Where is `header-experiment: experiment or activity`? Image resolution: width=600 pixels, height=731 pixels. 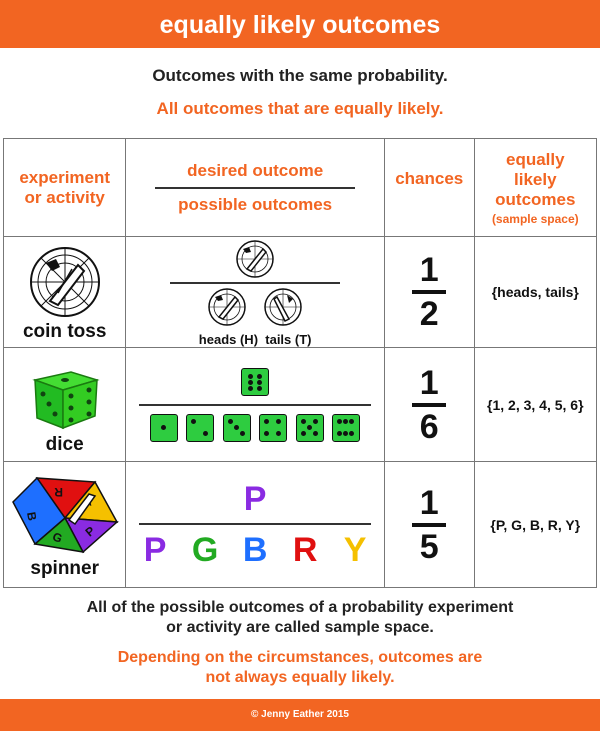
header-experiment: experiment or activity is located at coordinates (64, 187).